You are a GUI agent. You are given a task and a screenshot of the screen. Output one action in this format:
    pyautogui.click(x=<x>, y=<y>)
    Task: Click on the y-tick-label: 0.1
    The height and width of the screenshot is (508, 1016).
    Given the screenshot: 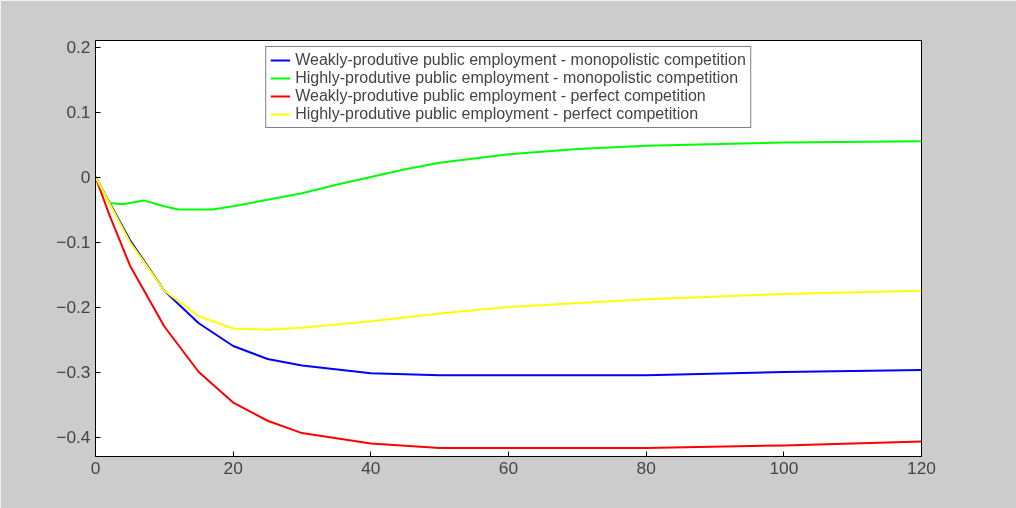 What is the action you would take?
    pyautogui.click(x=78, y=112)
    